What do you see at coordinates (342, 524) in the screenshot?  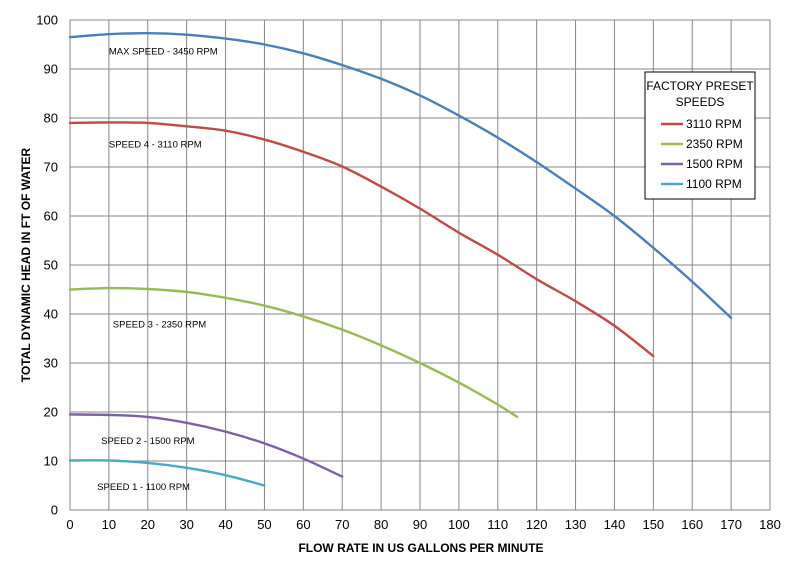 I see `x-tick-label: 70` at bounding box center [342, 524].